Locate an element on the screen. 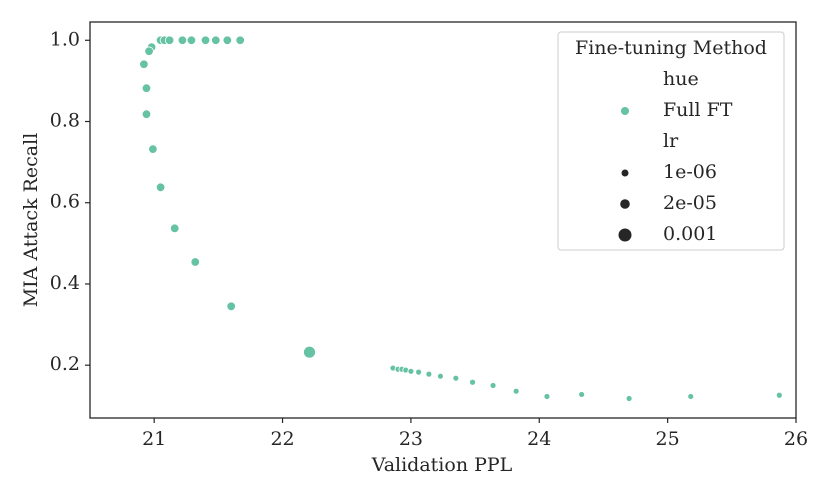  legend-subtitle: hue is located at coordinates (681, 79).